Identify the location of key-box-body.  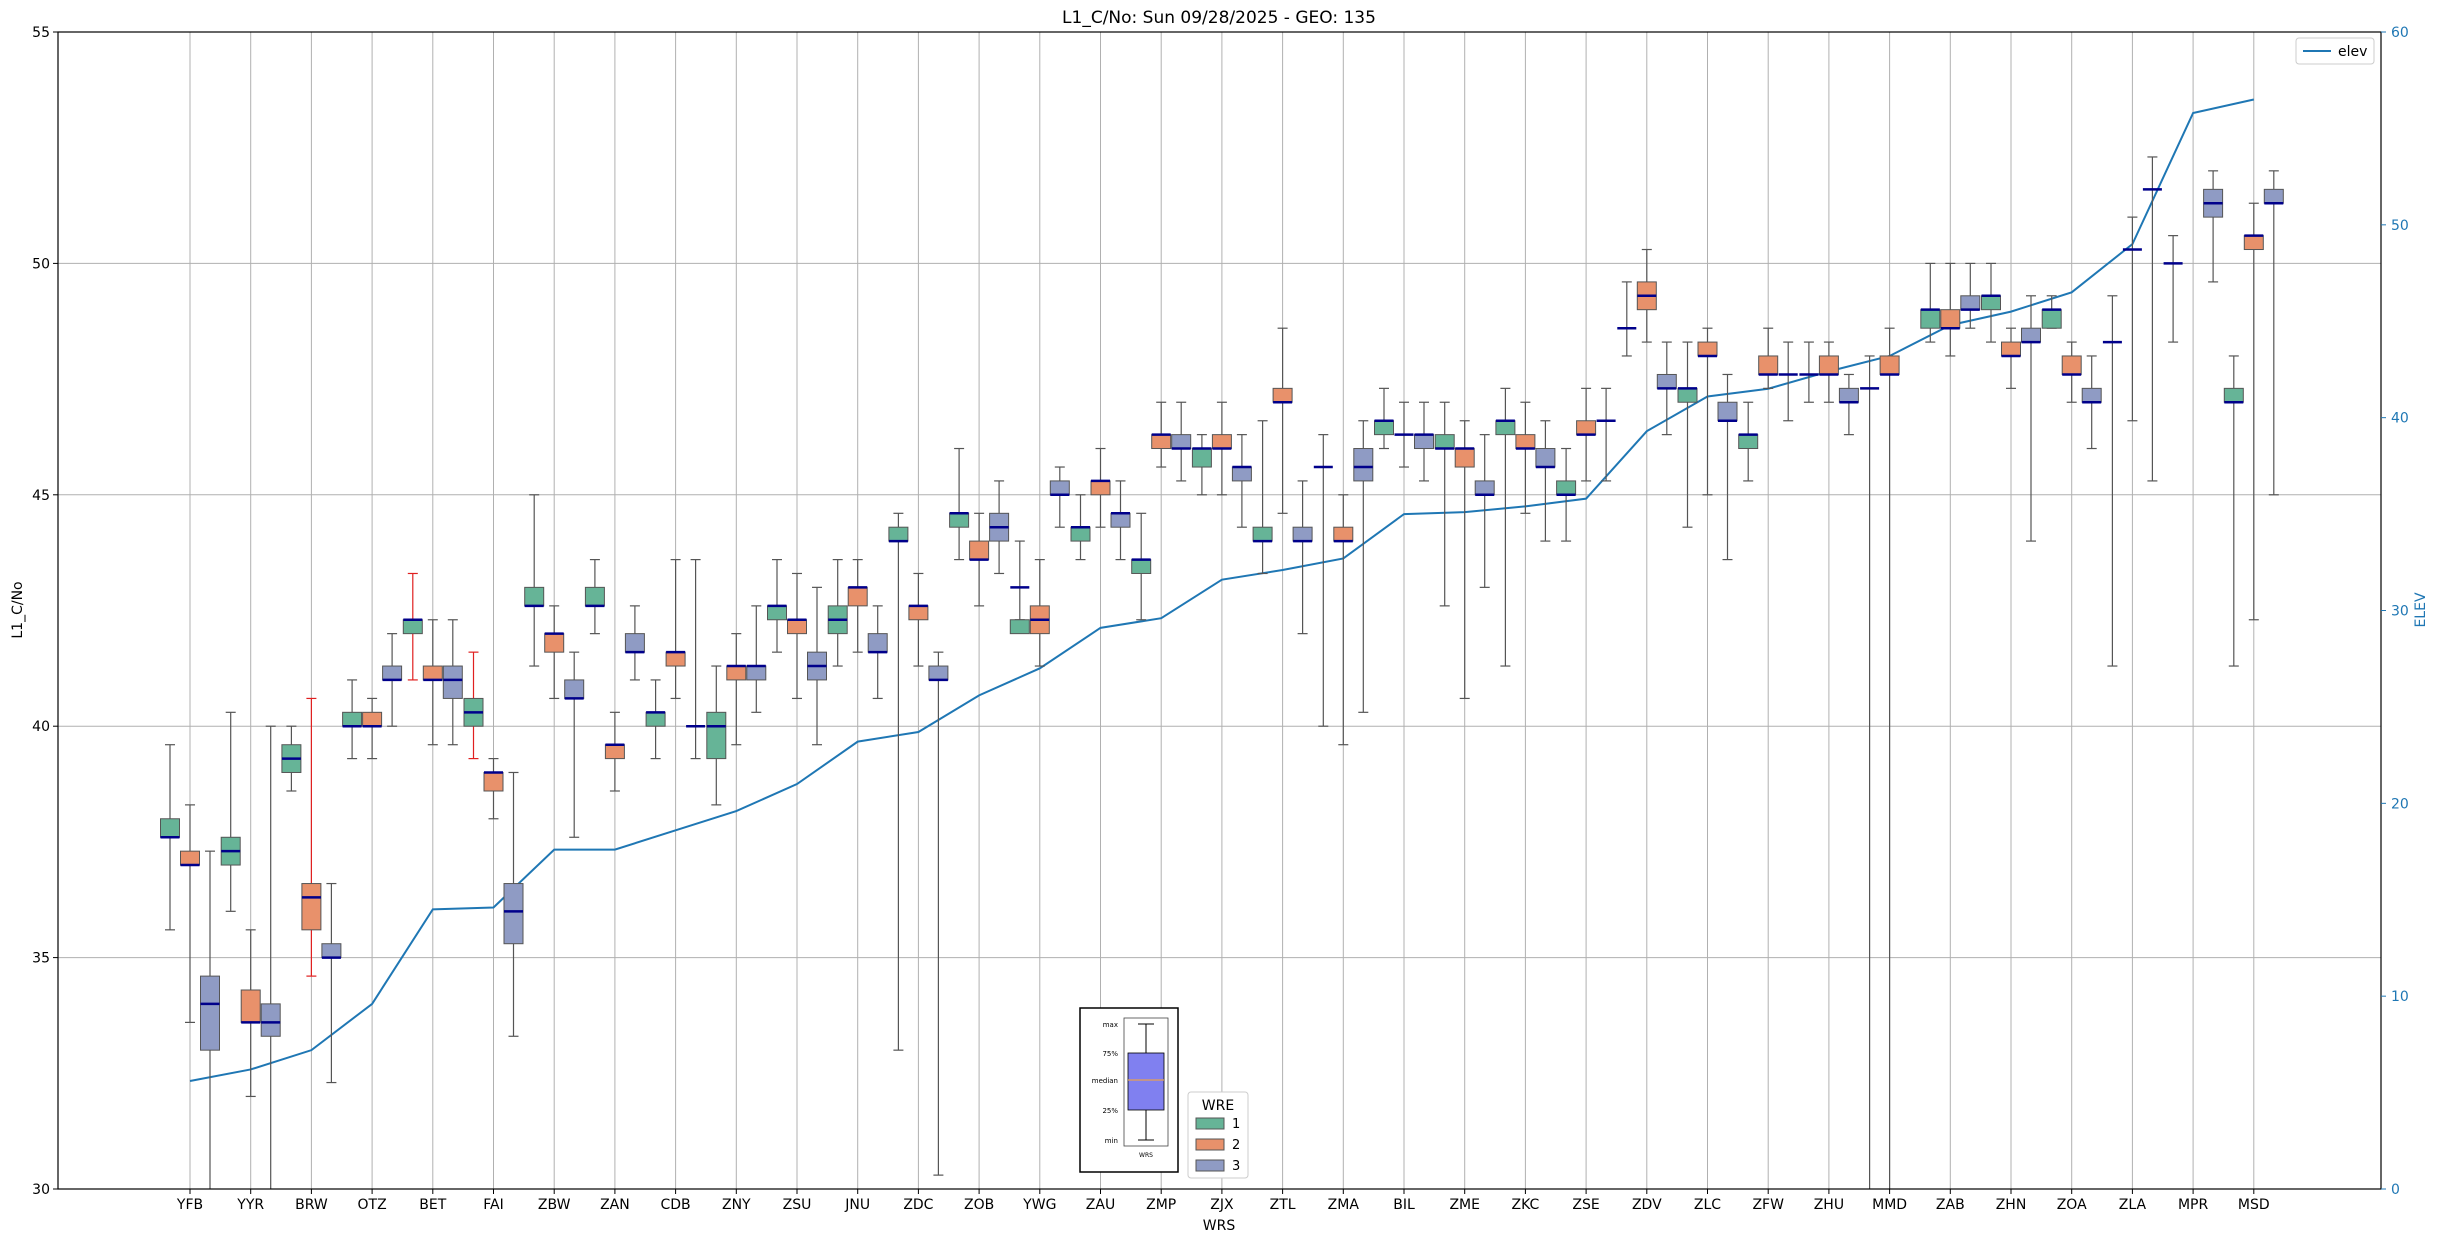
(1146, 1081).